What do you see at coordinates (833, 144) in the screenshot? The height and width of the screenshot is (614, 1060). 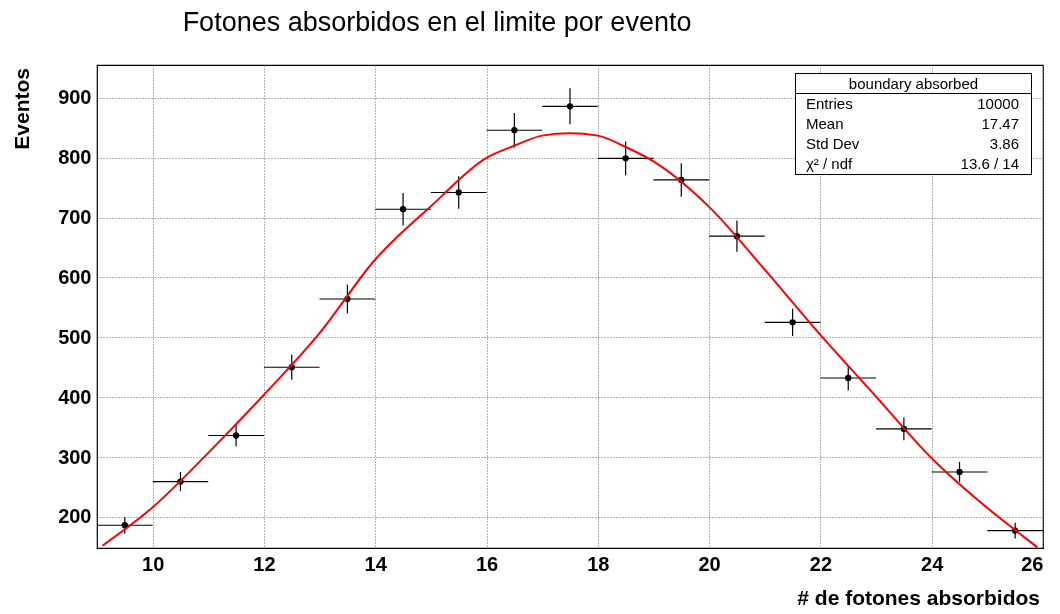 I see `annotation: Std Dev` at bounding box center [833, 144].